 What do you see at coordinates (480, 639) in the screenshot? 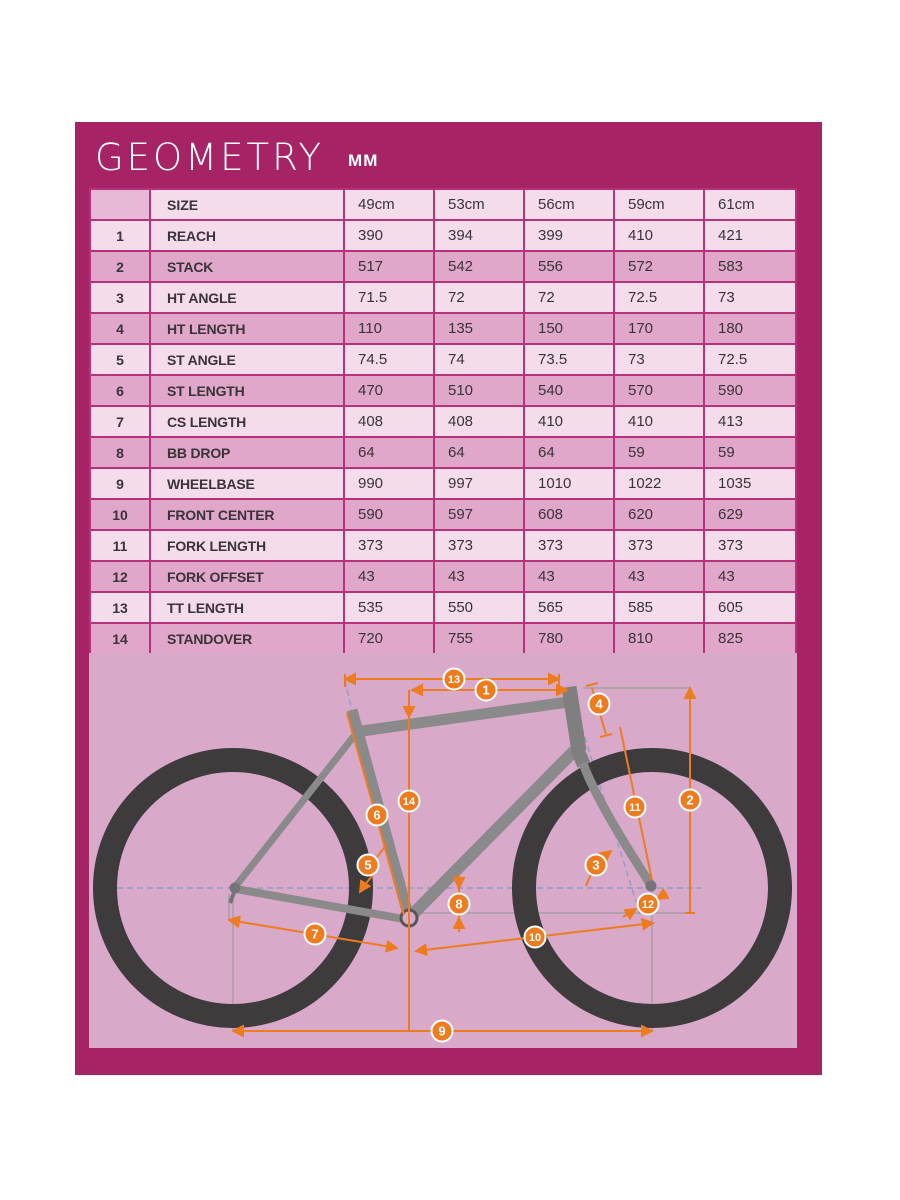
I see `table-value: 755` at bounding box center [480, 639].